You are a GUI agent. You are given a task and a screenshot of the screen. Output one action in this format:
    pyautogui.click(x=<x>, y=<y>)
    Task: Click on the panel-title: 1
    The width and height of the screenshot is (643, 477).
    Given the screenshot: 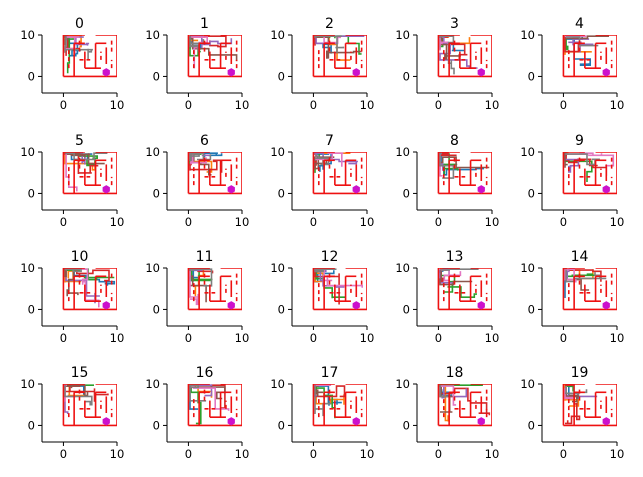 What is the action you would take?
    pyautogui.click(x=204, y=24)
    